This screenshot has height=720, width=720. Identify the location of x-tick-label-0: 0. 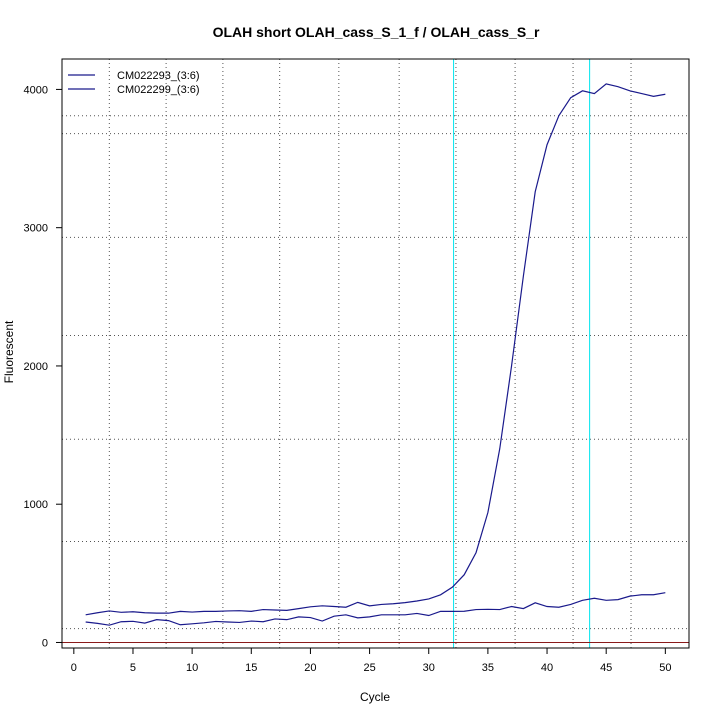
(74, 668).